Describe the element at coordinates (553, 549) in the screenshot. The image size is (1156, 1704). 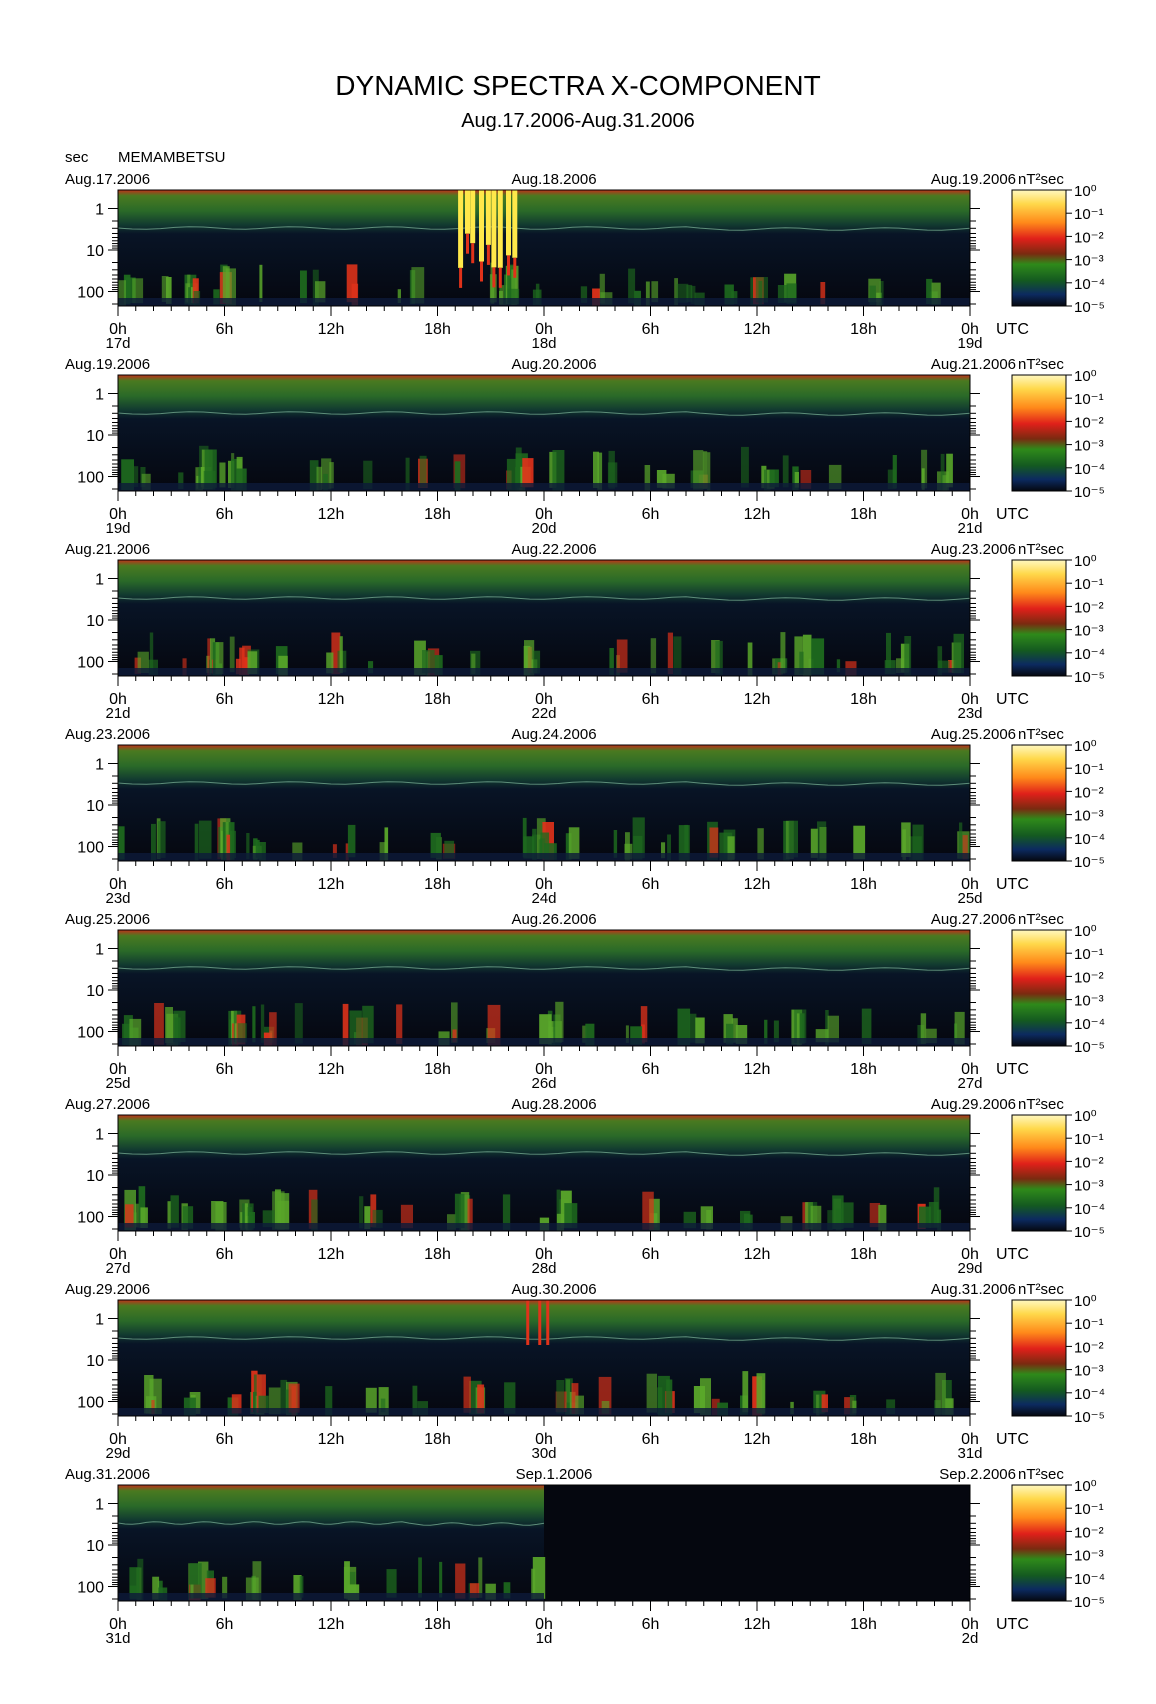
I see `panel-date-mid: Aug.22.2006` at that location.